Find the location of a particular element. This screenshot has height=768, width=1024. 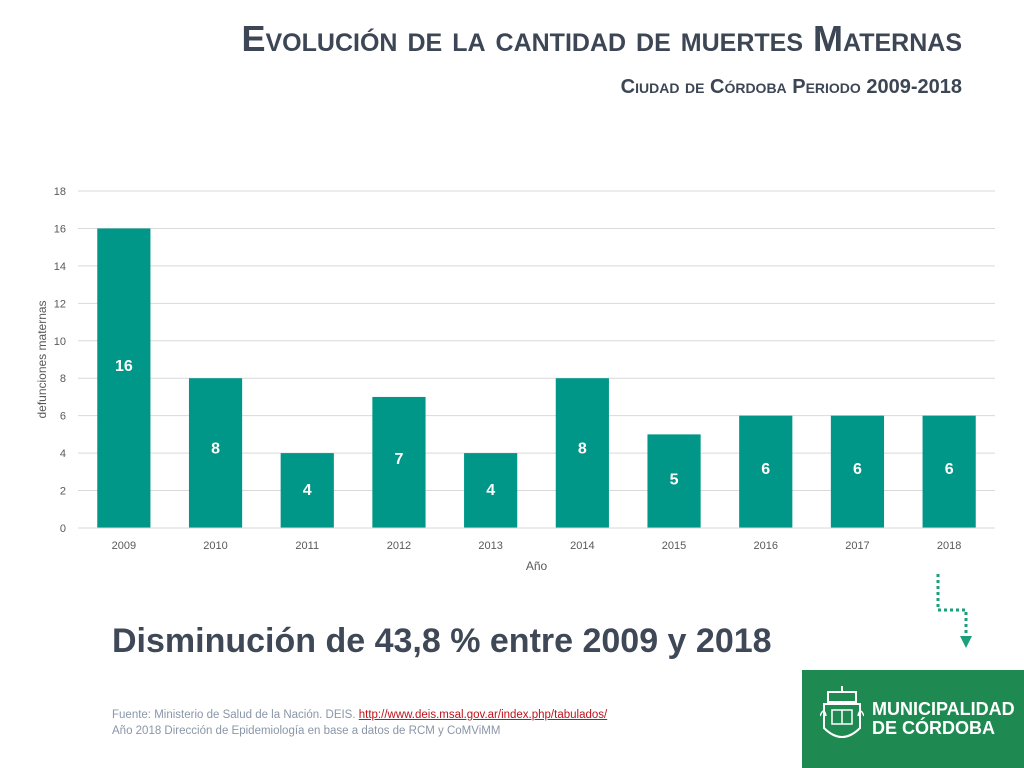

page-subtitle: Ciudad de Córdoba Periodo 2009-2018 is located at coordinates (791, 87).